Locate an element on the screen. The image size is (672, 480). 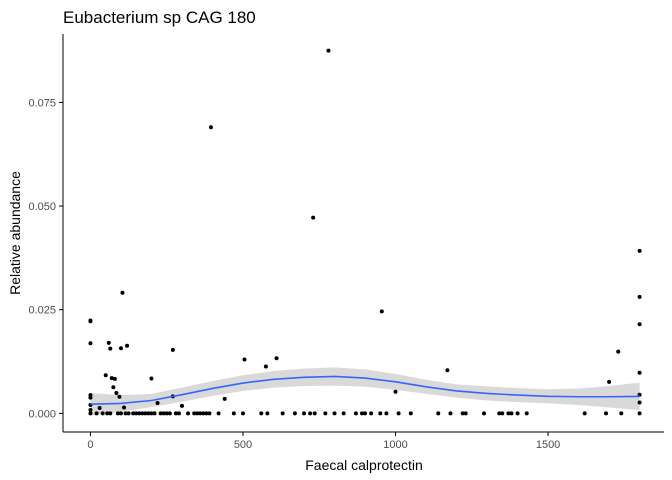
x-axis-title: Faecal calprotectin is located at coordinates (364, 465).